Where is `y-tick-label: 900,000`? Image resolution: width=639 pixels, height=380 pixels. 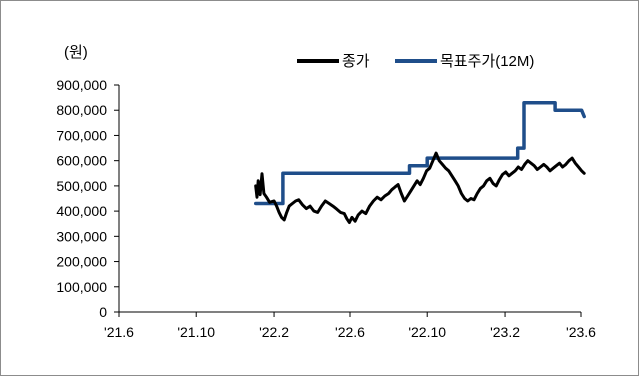
y-tick-label: 900,000 is located at coordinates (81, 85).